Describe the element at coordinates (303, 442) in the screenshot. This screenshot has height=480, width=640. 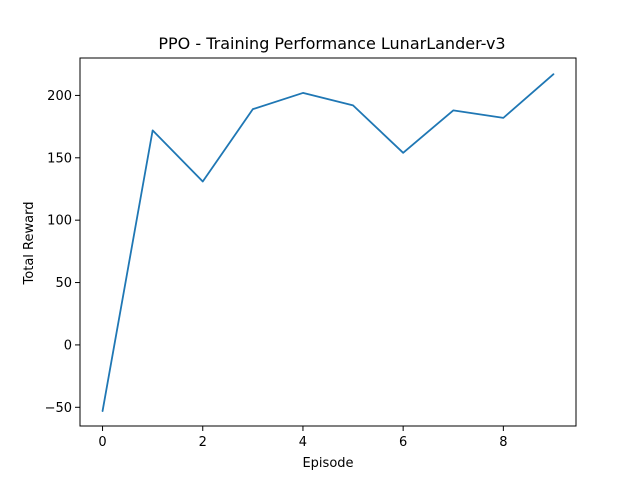
I see `x-tick-label: 4` at that location.